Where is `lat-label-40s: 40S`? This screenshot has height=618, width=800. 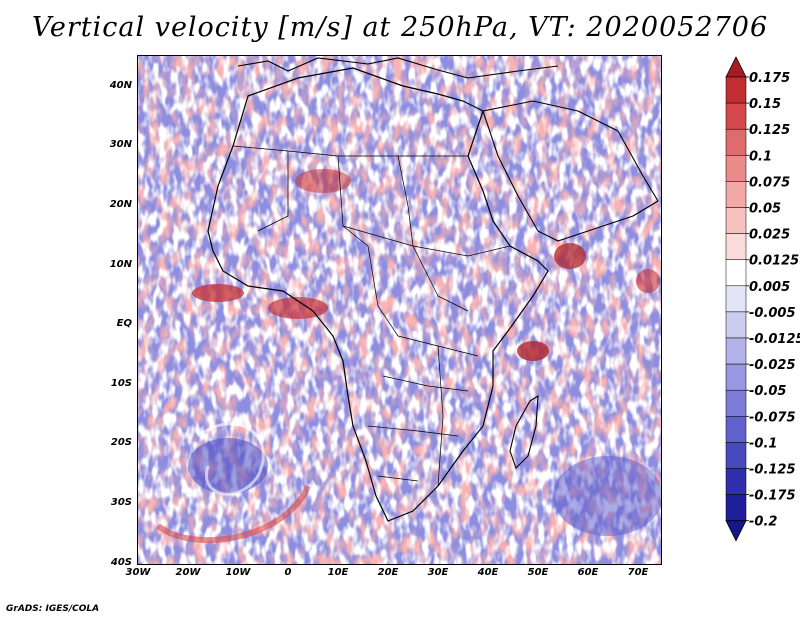 lat-label-40s: 40S is located at coordinates (121, 562).